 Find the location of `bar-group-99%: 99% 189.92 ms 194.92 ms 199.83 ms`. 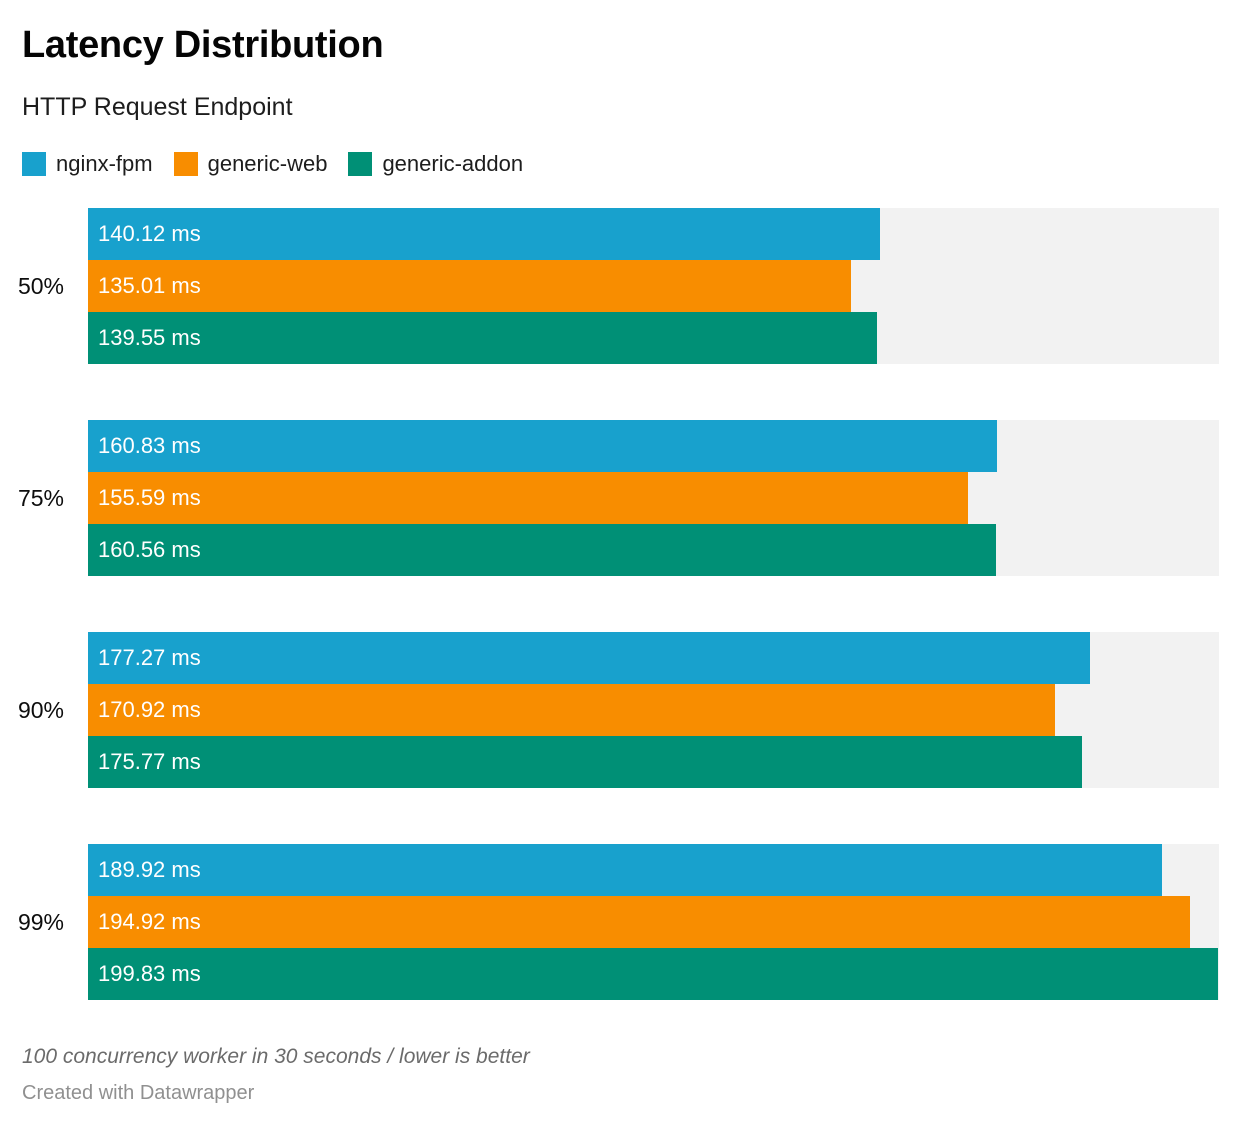

bar-group-99%: 99% 189.92 ms 194.92 ms 199.83 ms is located at coordinates (618, 922).